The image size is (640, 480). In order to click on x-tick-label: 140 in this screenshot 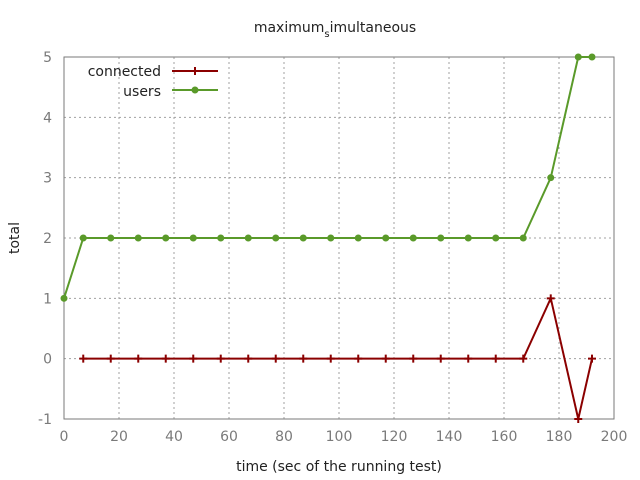, I will do `click(449, 437)`.